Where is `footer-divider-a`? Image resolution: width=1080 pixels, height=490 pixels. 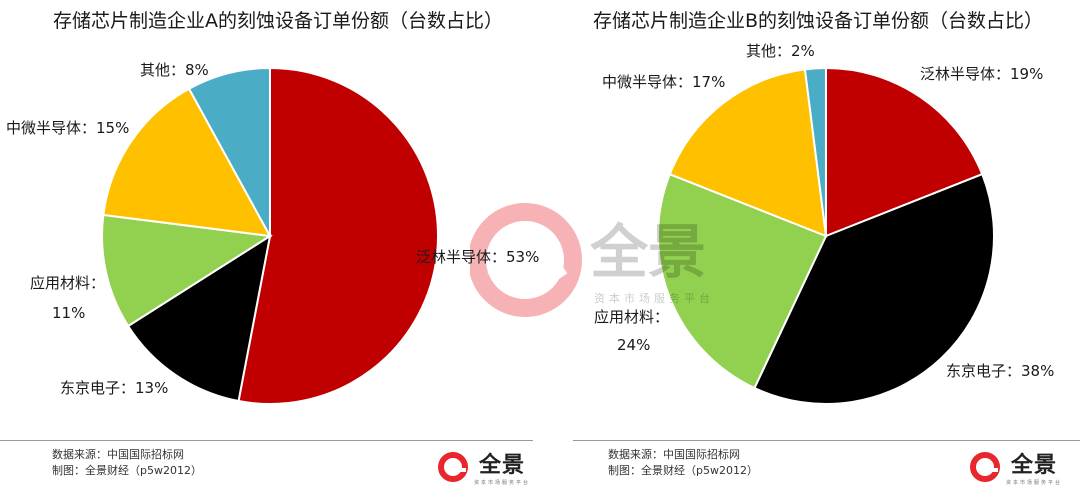
footer-divider-a is located at coordinates (266, 440).